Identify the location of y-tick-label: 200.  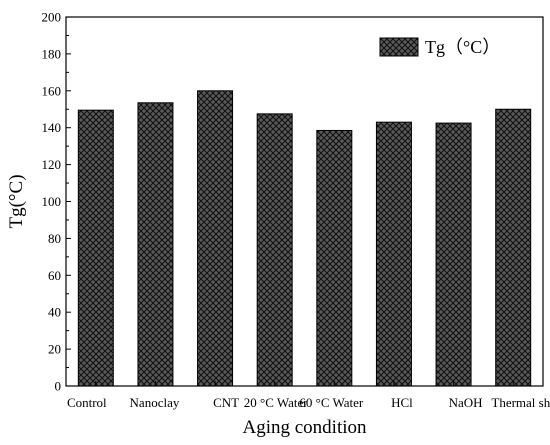
(52, 17).